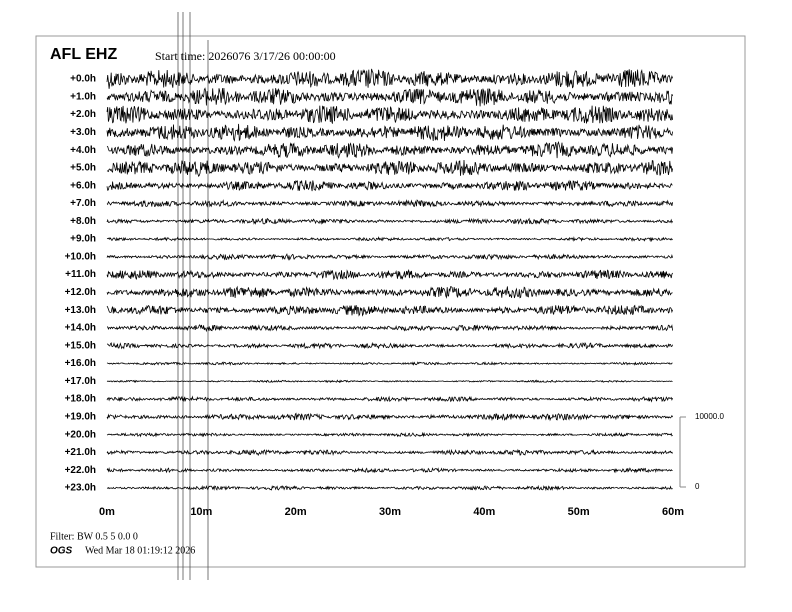 The width and height of the screenshot is (792, 612). What do you see at coordinates (697, 486) in the screenshot?
I see `scale-label: 0` at bounding box center [697, 486].